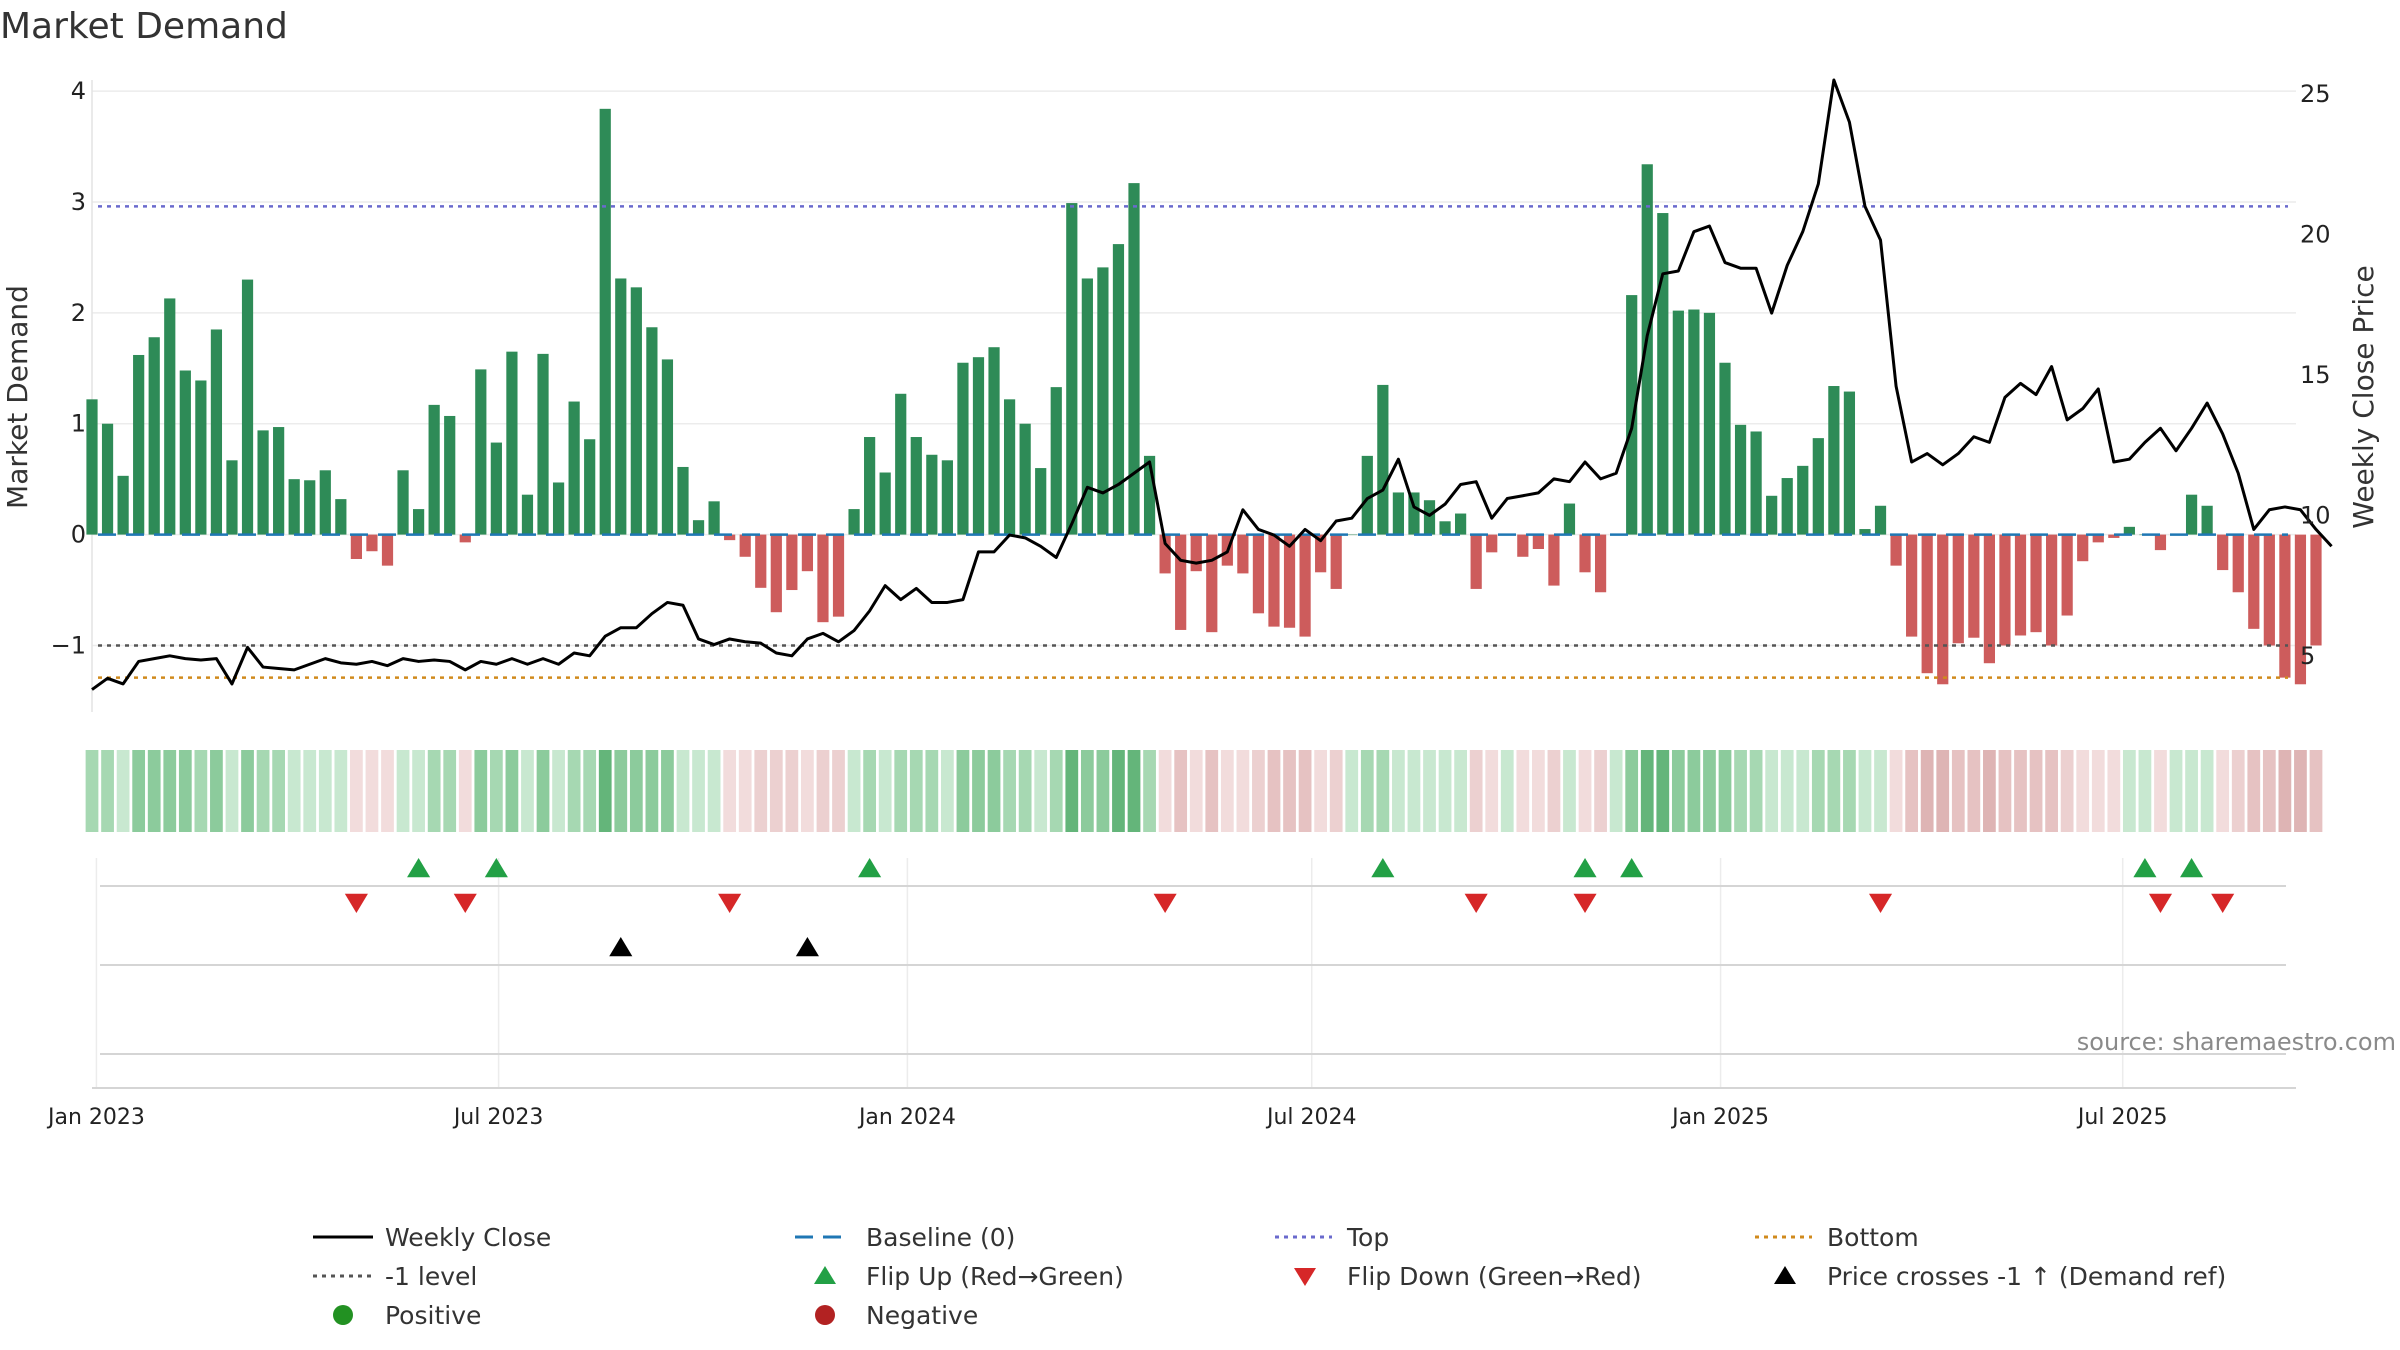  I want to click on y-ticks-left: −1 0 1 2 3 4, so click(68, 368).